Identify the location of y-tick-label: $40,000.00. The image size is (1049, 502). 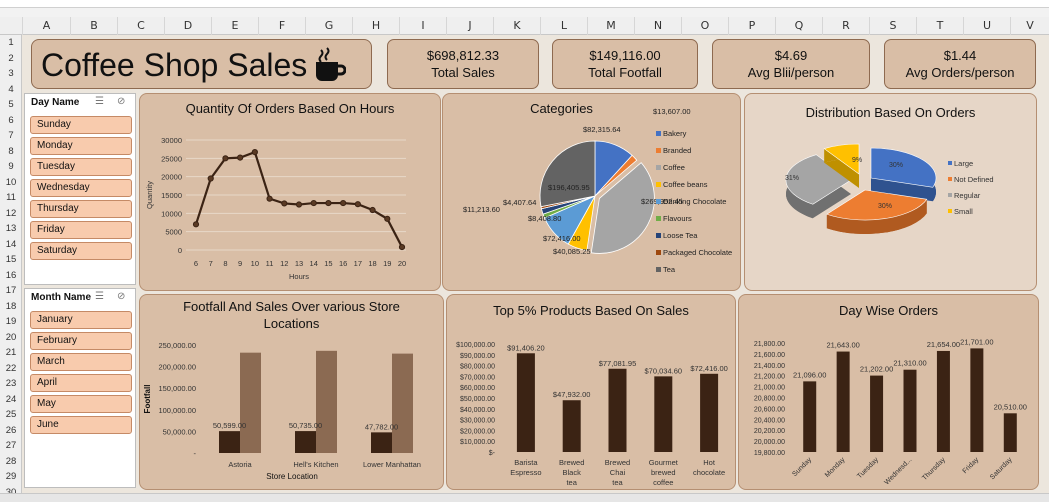
(477, 410).